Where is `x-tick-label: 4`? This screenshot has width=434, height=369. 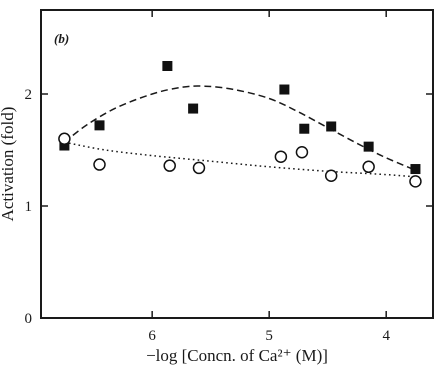
x-tick-label: 4 is located at coordinates (386, 336).